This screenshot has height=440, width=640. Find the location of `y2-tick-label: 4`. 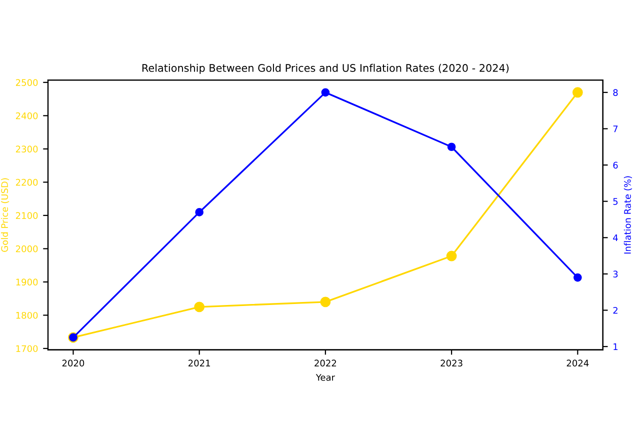

y2-tick-label: 4 is located at coordinates (615, 238).